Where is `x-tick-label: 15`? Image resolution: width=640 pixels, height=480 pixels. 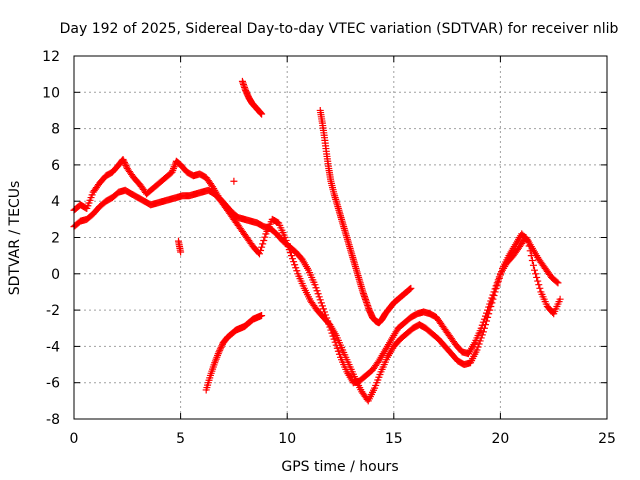
x-tick-label: 15 is located at coordinates (394, 439).